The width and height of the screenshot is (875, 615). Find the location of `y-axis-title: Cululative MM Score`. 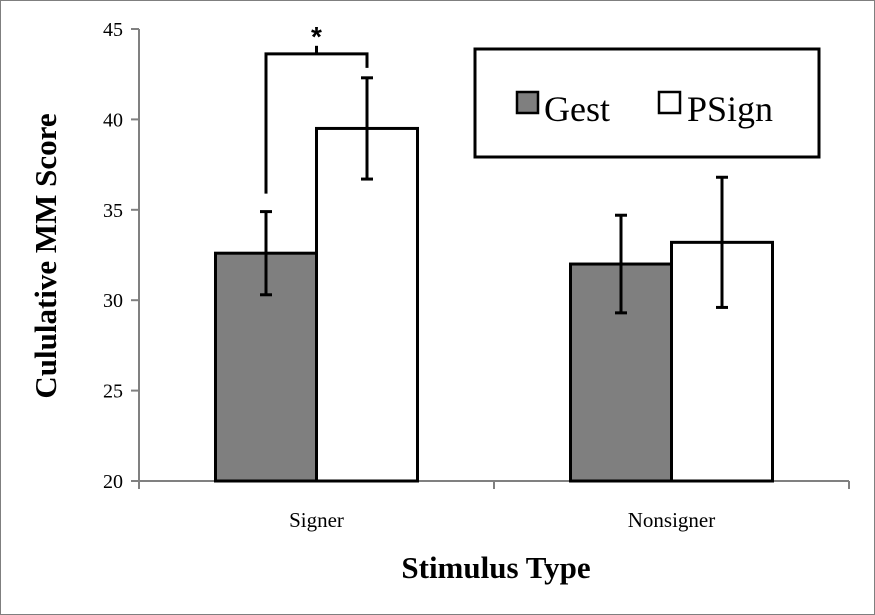

y-axis-title: Cululative MM Score is located at coordinates (45, 255).